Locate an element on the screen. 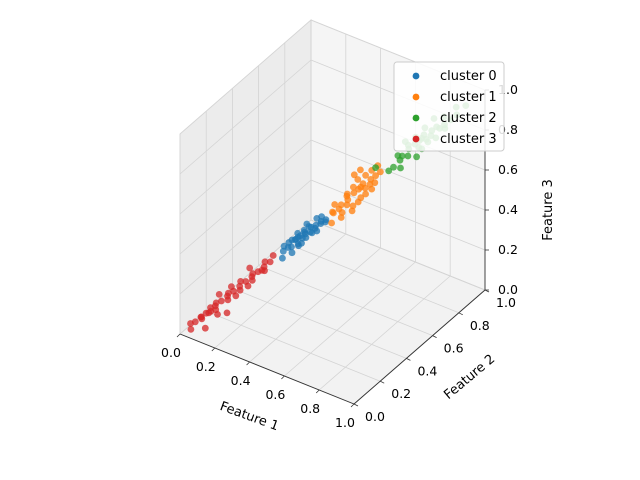 This screenshot has height=480, width=640. y-tick-label: 0.4 is located at coordinates (427, 370).